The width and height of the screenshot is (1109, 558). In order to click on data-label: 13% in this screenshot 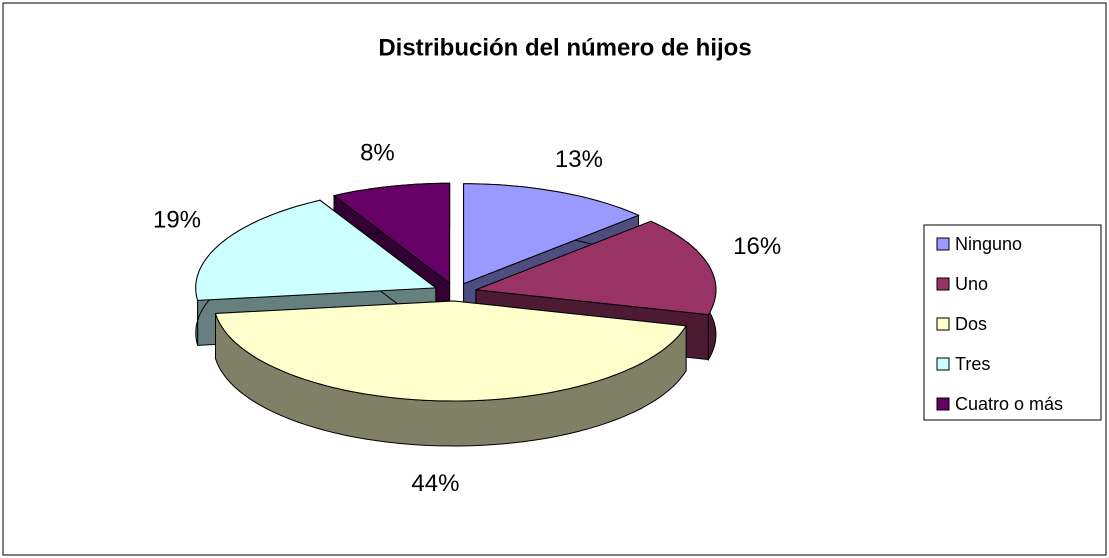, I will do `click(579, 159)`.